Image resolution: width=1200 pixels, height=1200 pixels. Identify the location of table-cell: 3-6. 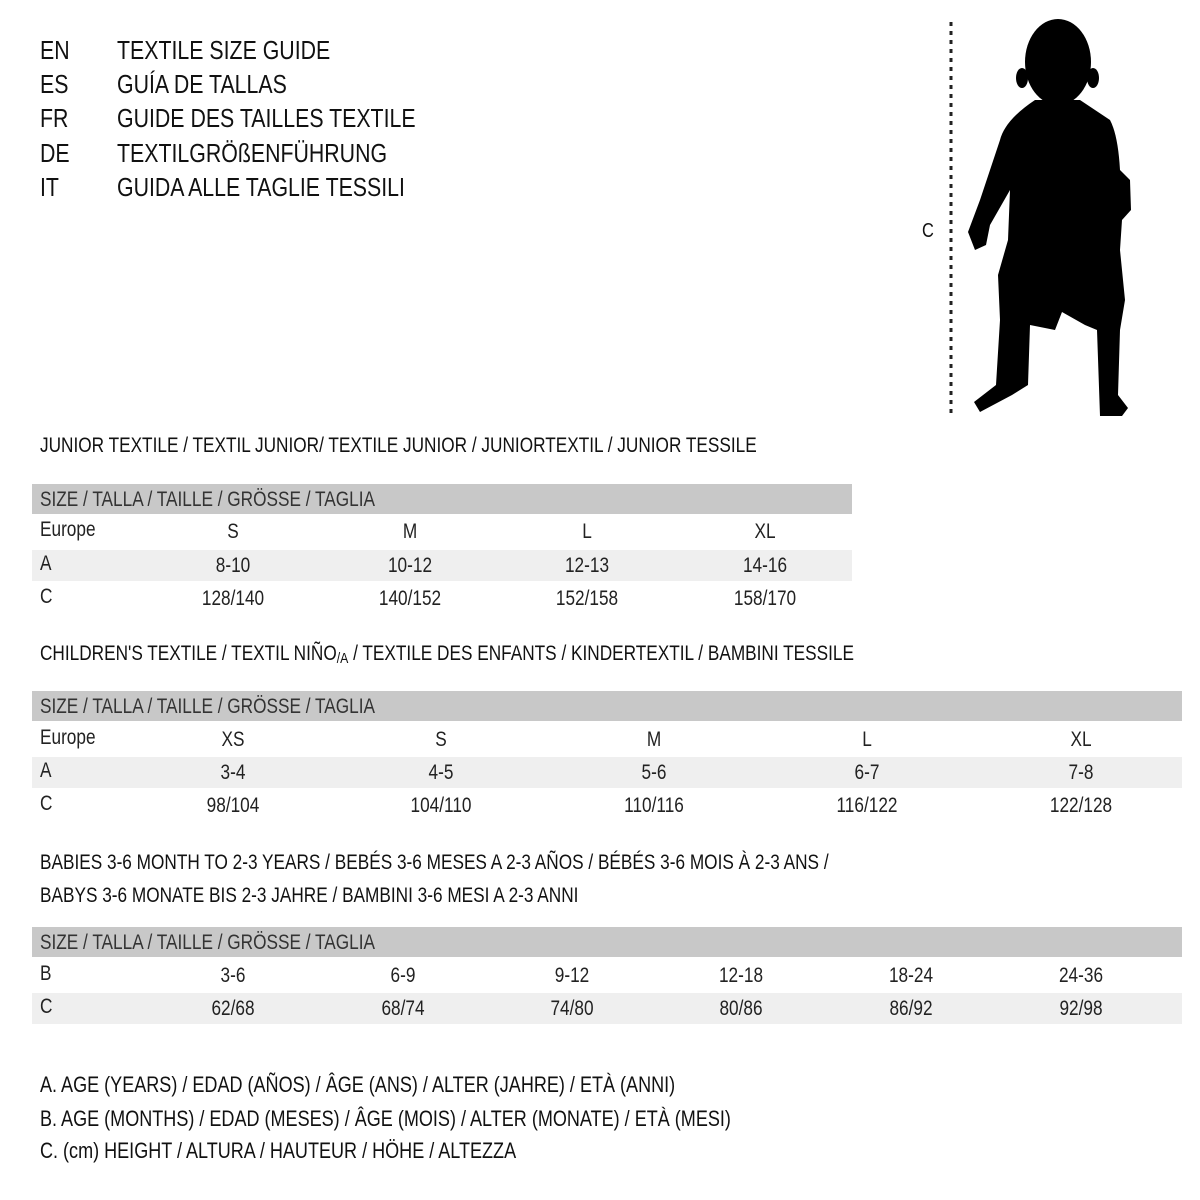
(233, 975).